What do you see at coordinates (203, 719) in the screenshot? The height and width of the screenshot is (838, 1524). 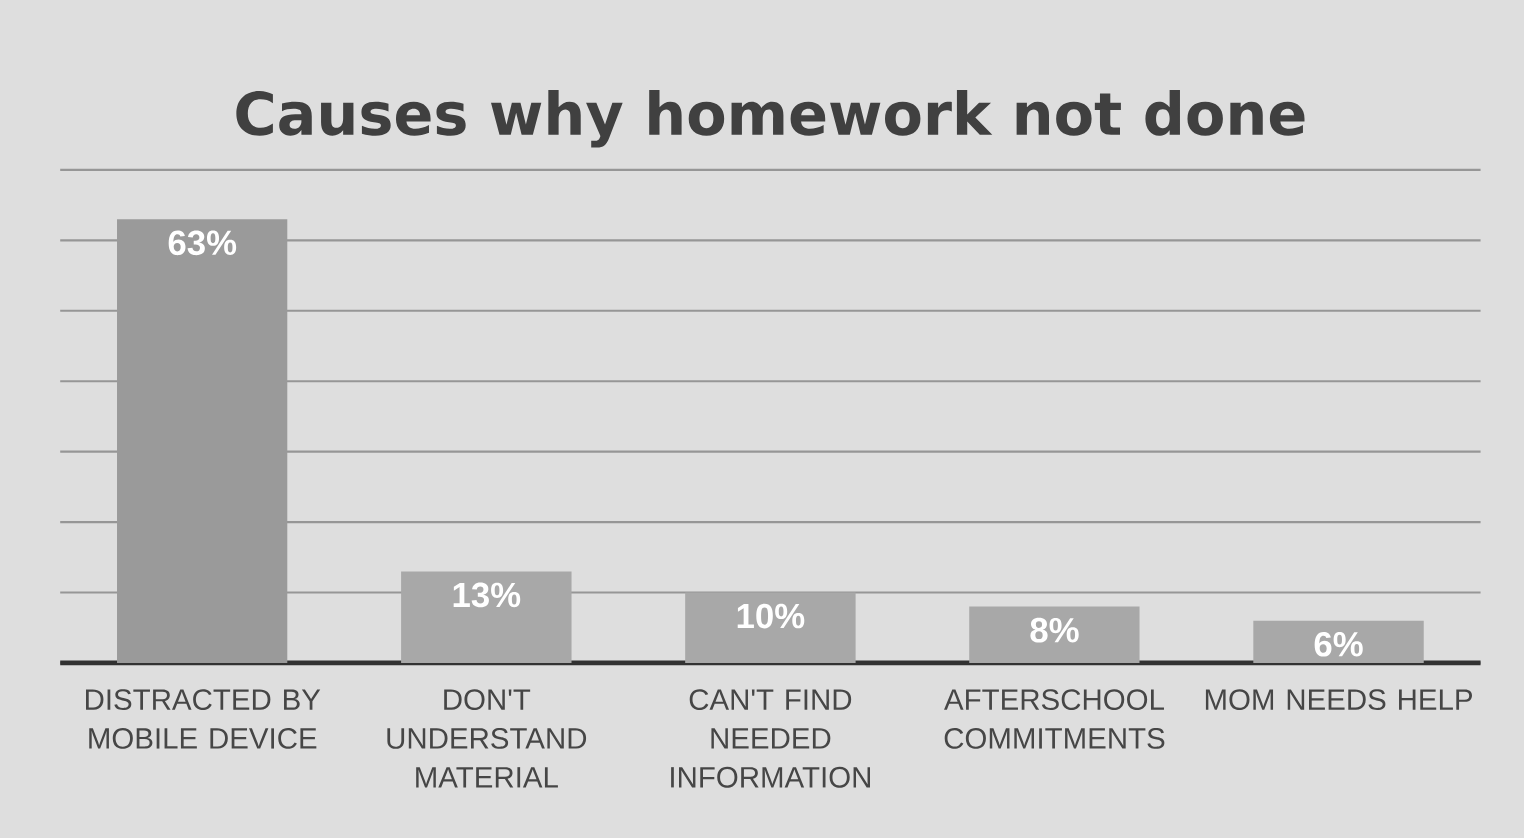 I see `x-tick-label: DISTRACTED BY MOBILE DEVICE` at bounding box center [203, 719].